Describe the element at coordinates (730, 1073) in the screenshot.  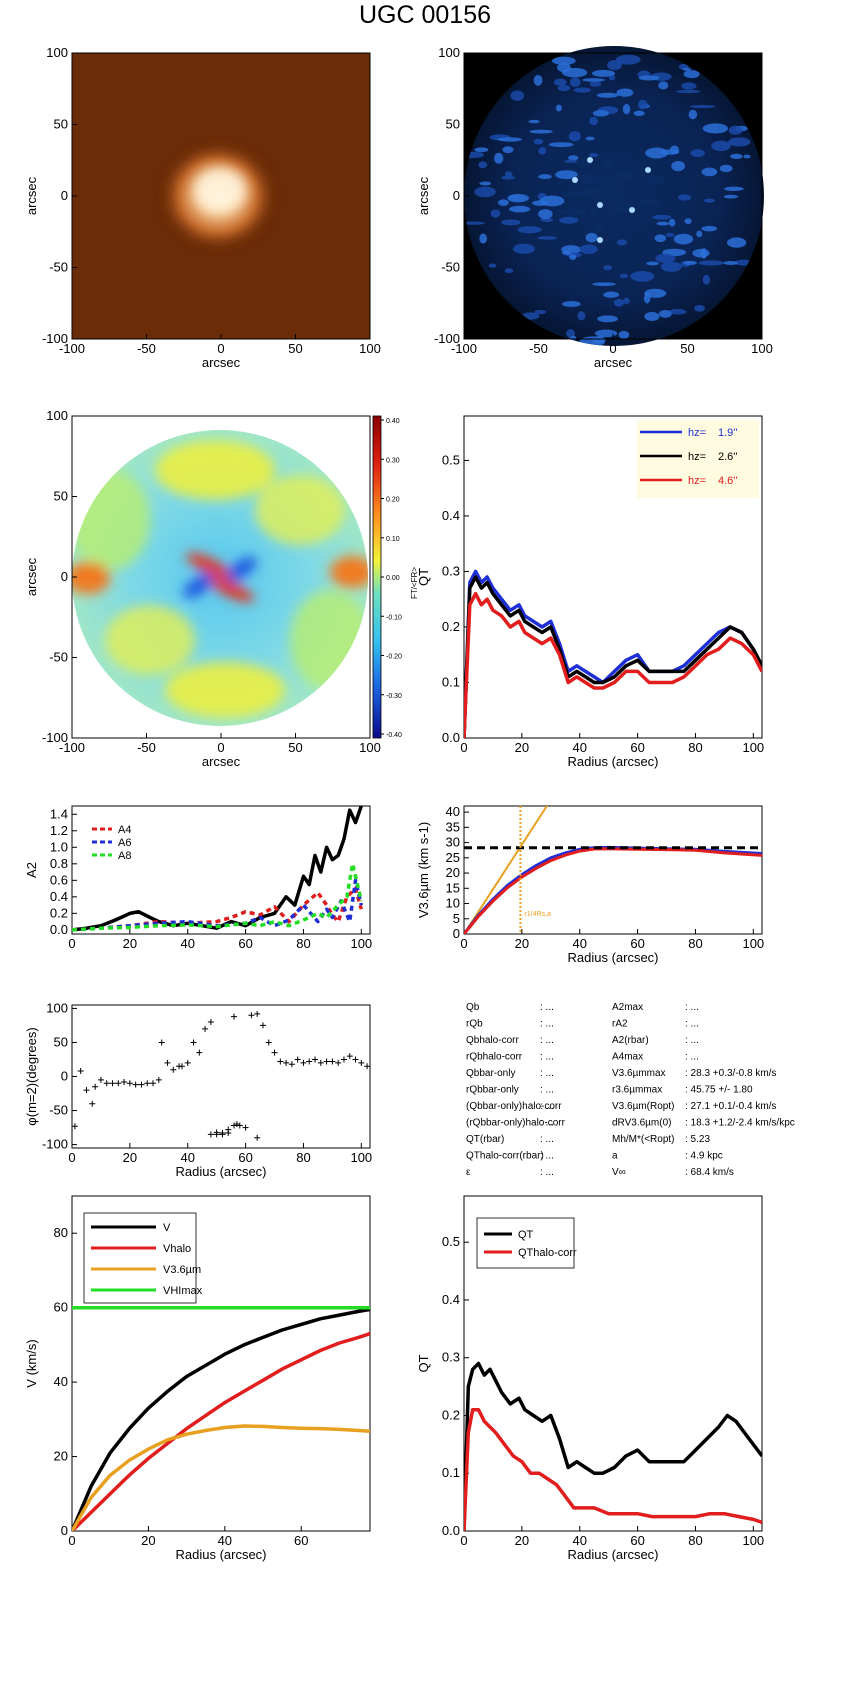
I see `param-value: : 28.3 +0.3/-0.8 km/s` at that location.